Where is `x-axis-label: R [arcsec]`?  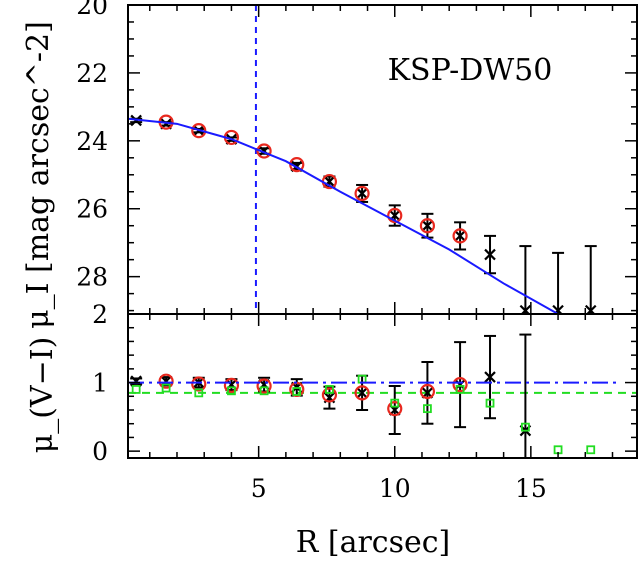
x-axis-label: R [arcsec] is located at coordinates (373, 542).